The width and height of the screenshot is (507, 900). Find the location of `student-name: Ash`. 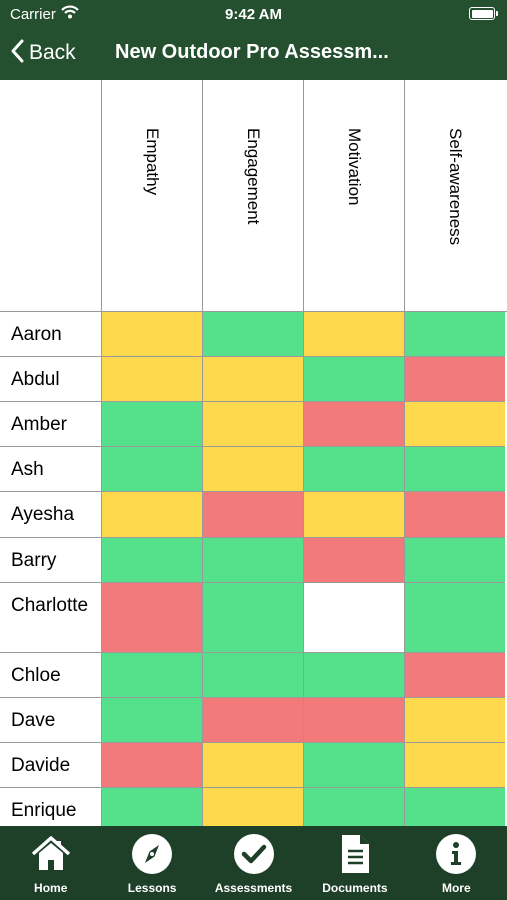

student-name: Ash is located at coordinates (50, 469).